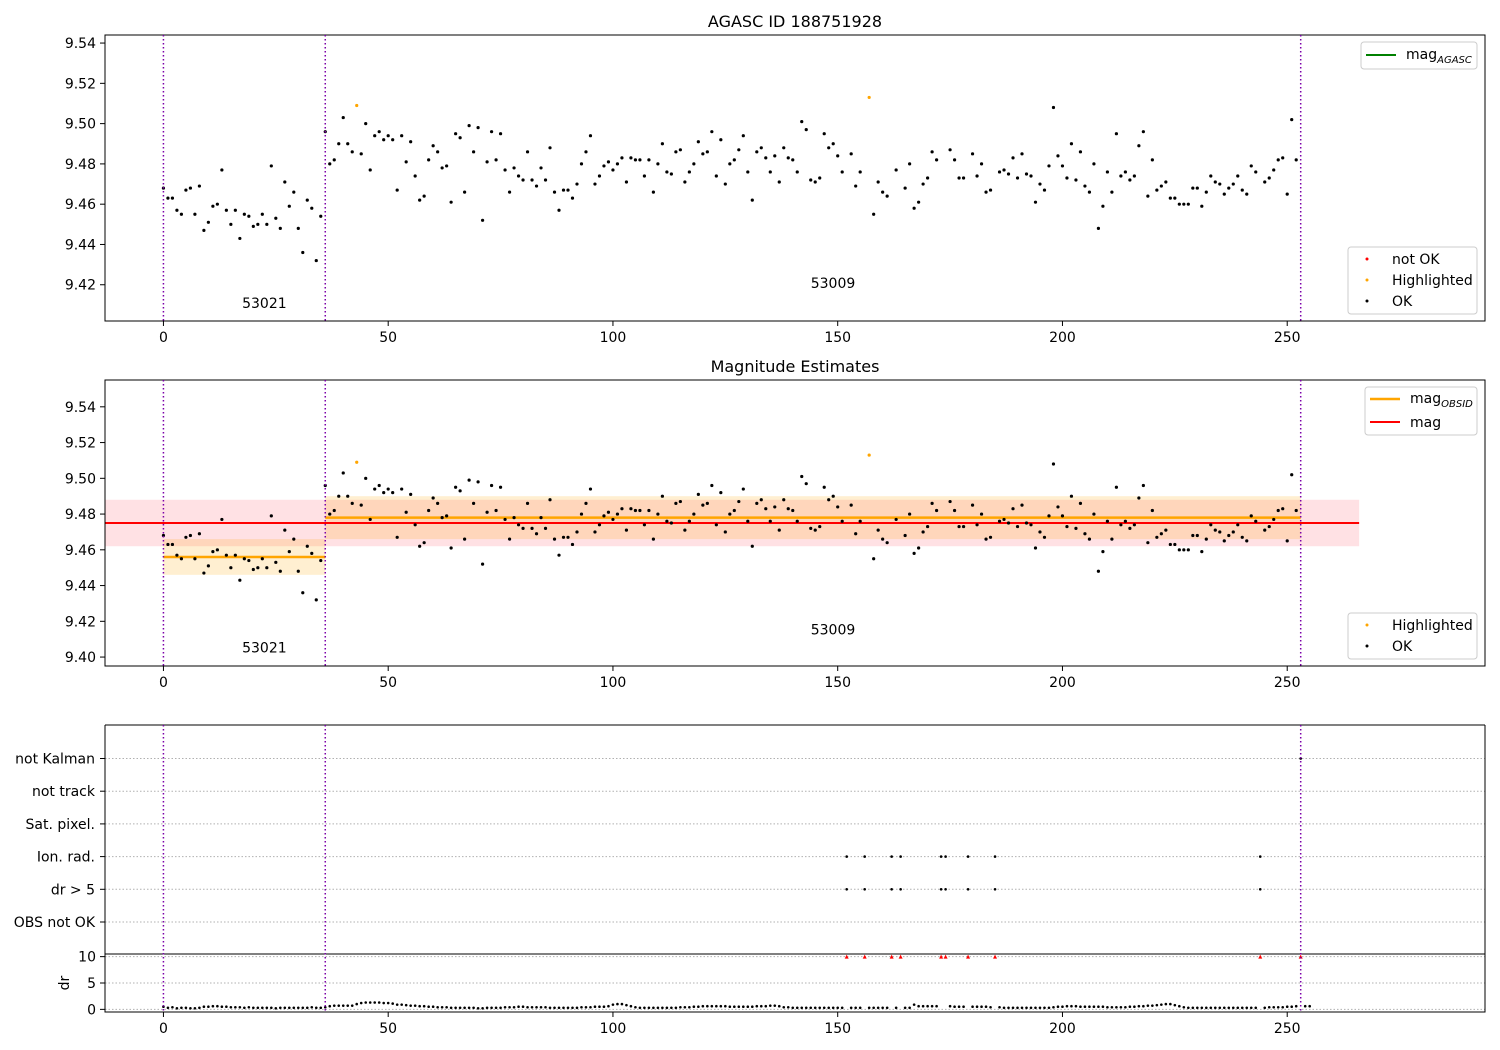 This screenshot has width=1500, height=1050. I want to click on x-tick-label: 250, so click(1287, 1029).